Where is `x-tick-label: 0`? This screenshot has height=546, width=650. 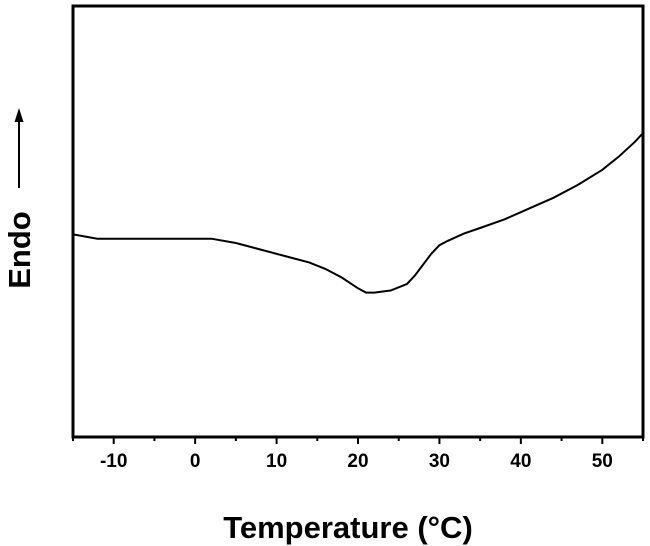 x-tick-label: 0 is located at coordinates (195, 461).